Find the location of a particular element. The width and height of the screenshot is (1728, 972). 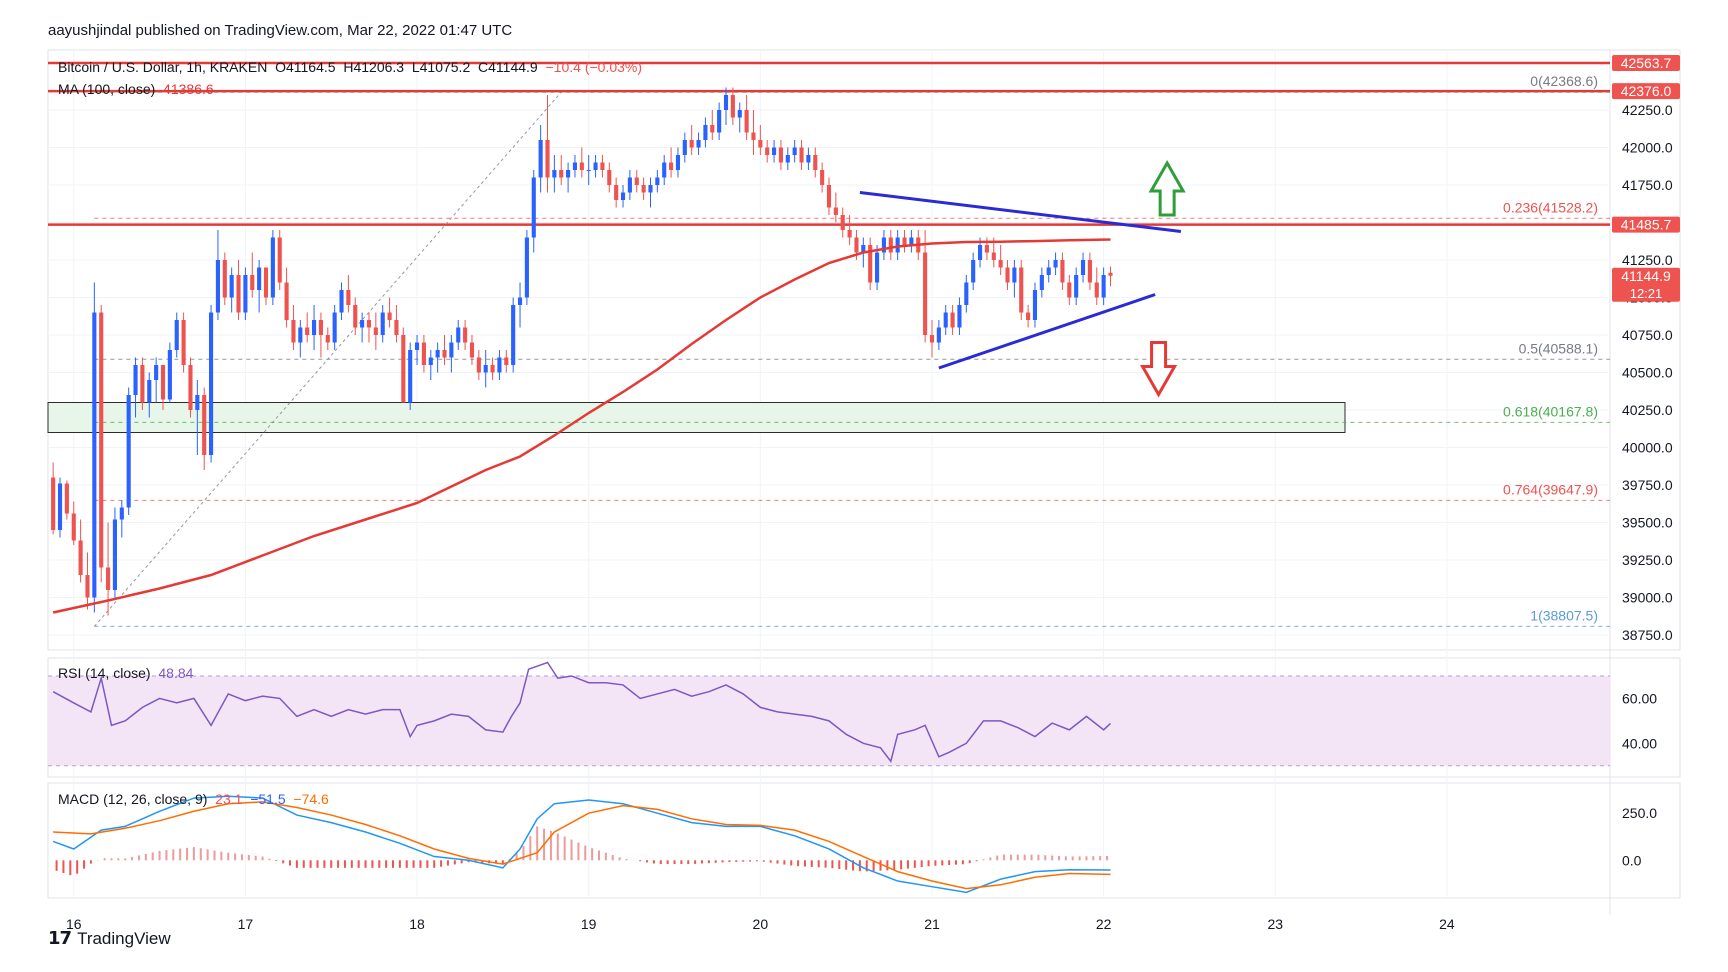

fib-level-label: 0.236(41528.2) is located at coordinates (1550, 207).